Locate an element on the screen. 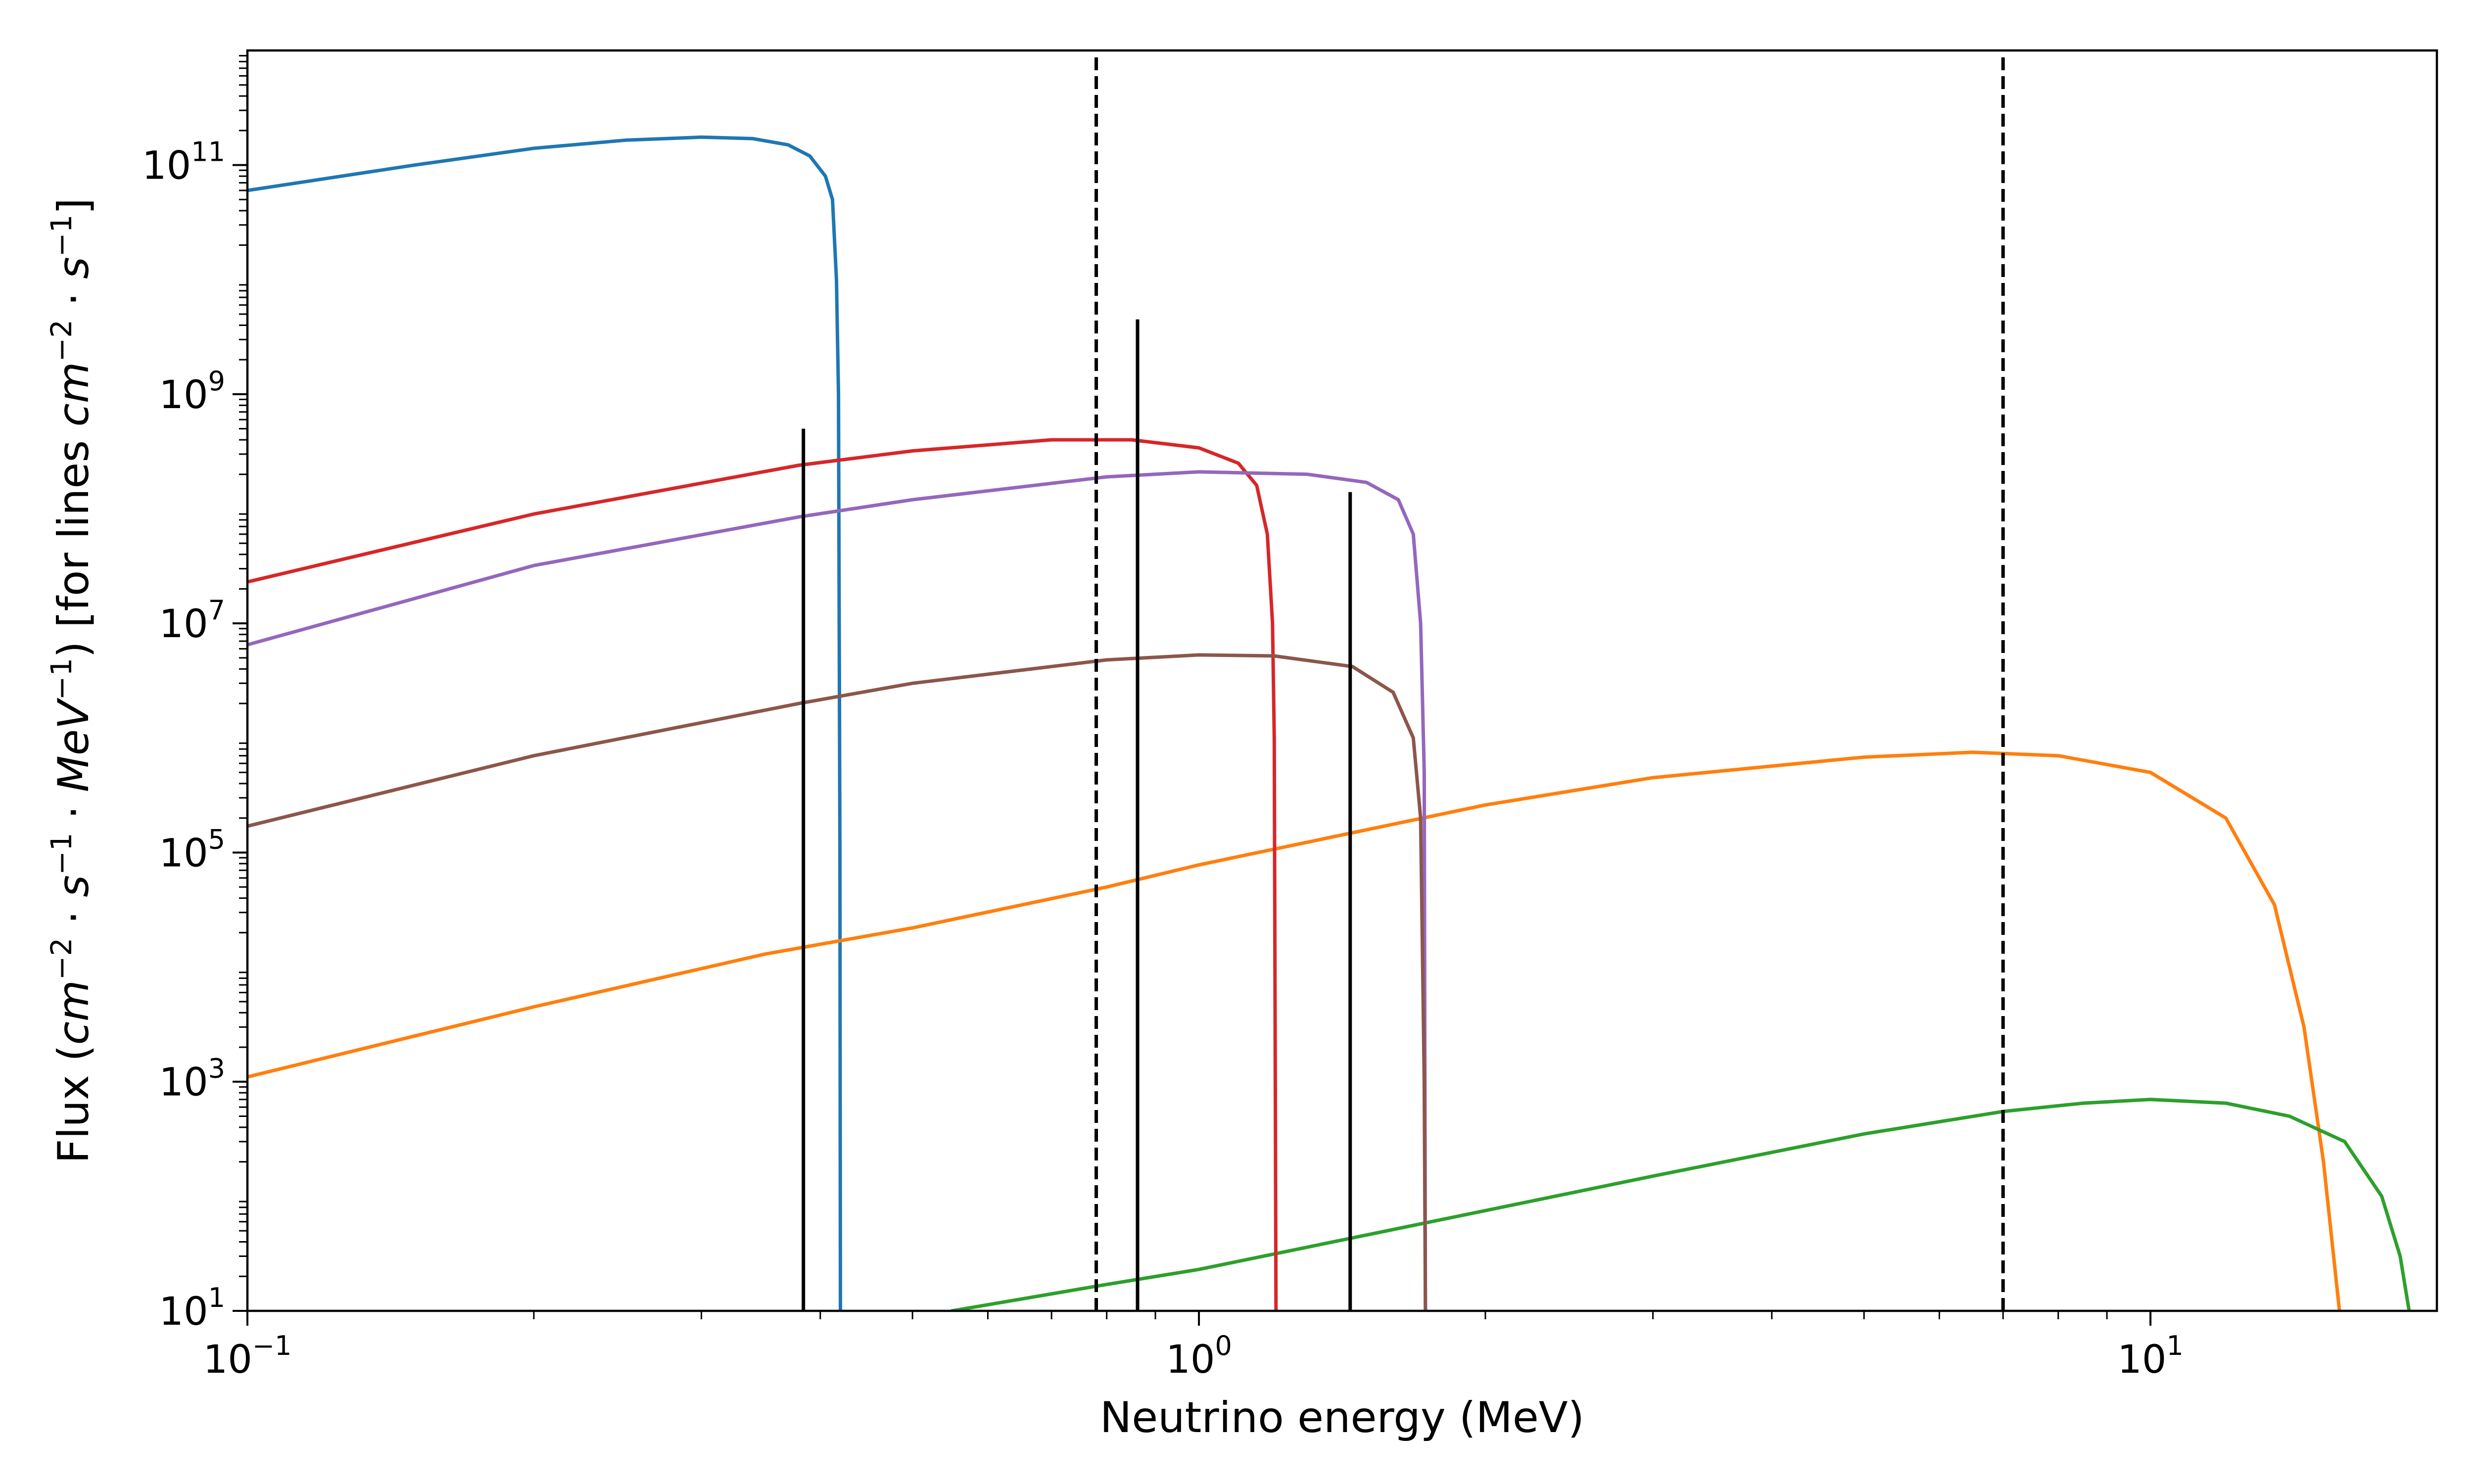  y-tick-label: 10¹¹ is located at coordinates (184, 162).